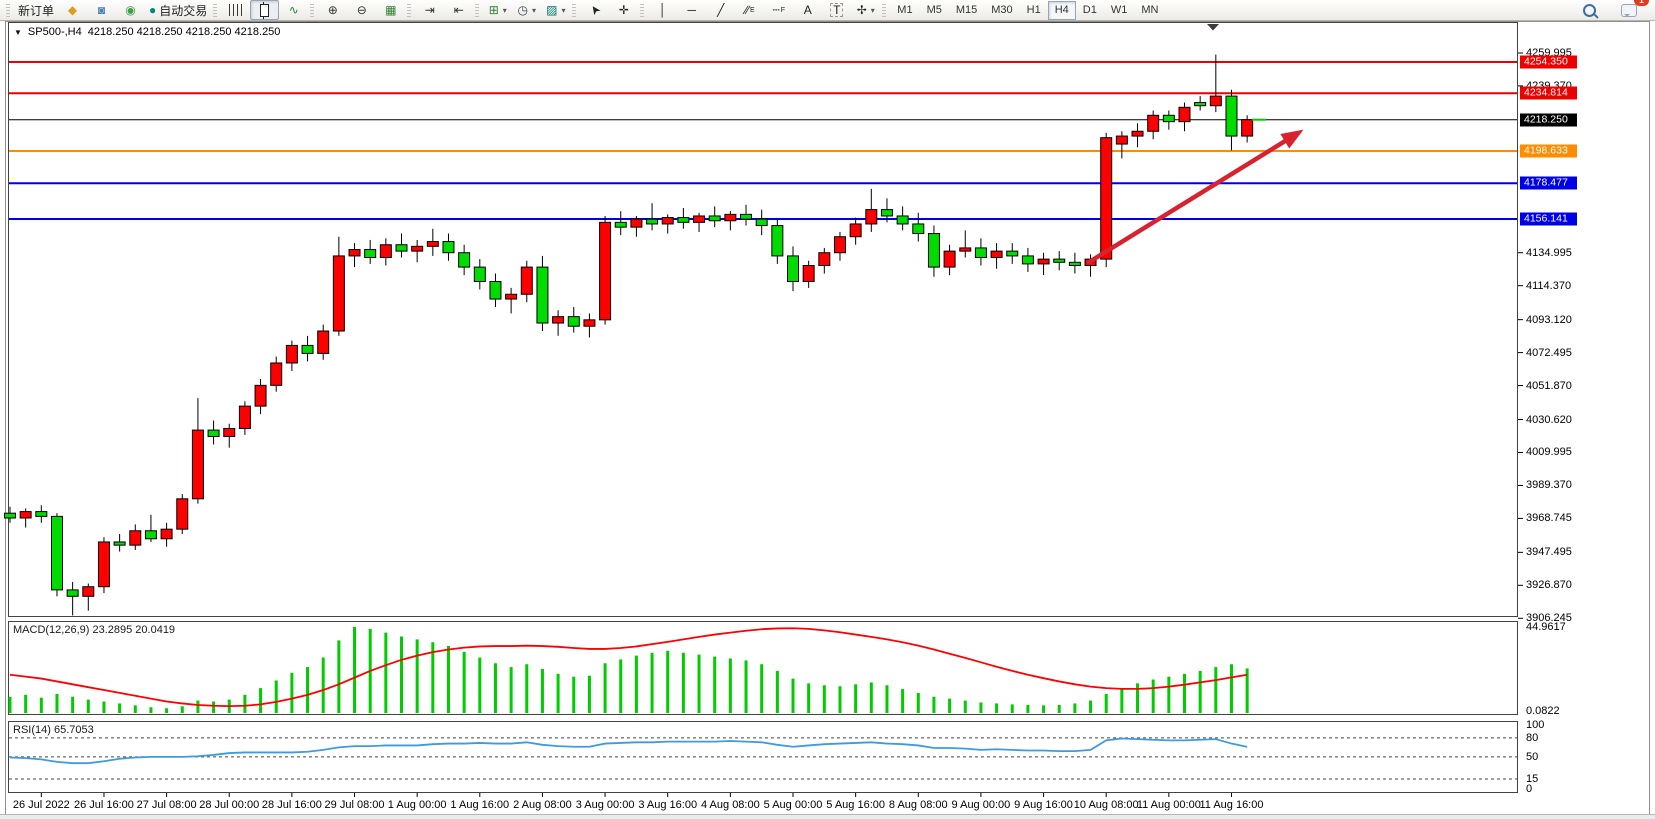 Image resolution: width=1655 pixels, height=819 pixels. I want to click on chart-shift-icon-glyph: ⇤, so click(458, 10).